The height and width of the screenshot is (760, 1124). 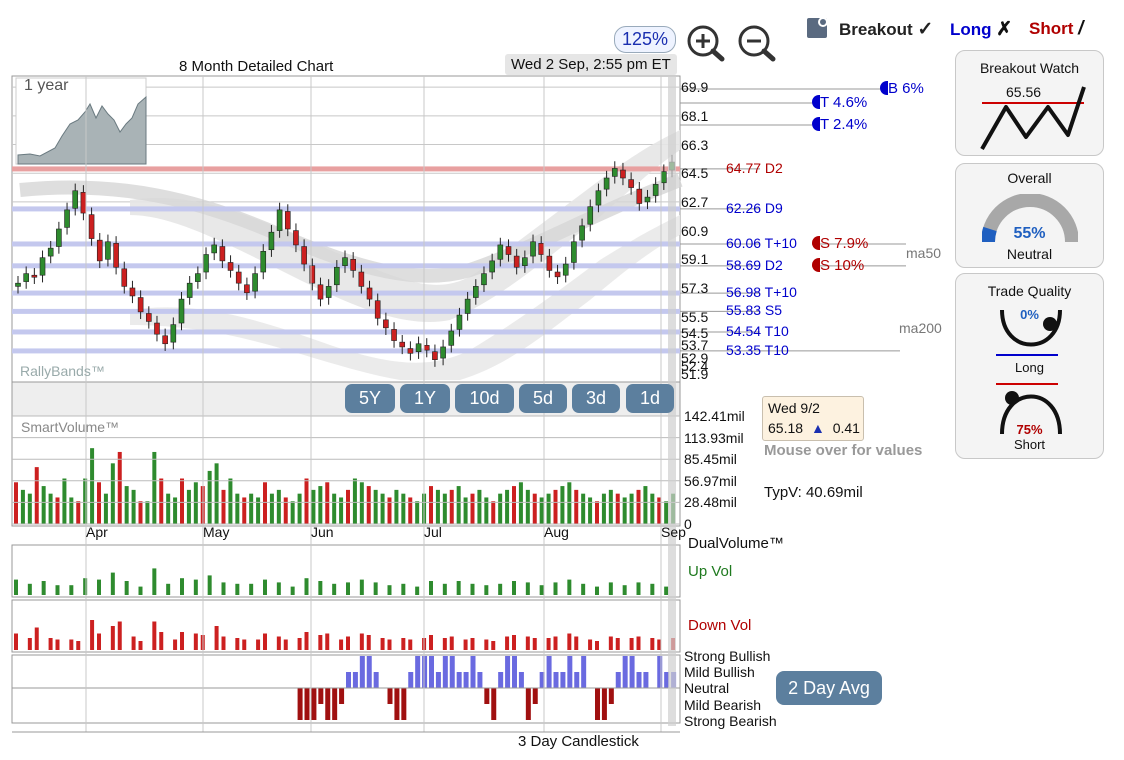 What do you see at coordinates (757, 330) in the screenshot?
I see `level-label-9: 54.54 T10` at bounding box center [757, 330].